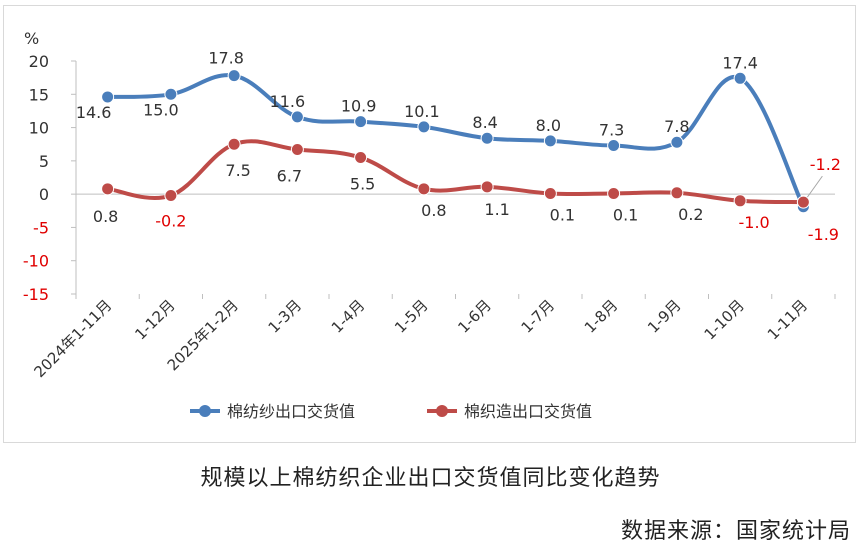  Describe the element at coordinates (664, 316) in the screenshot. I see `x-tick-label: 1-9月` at that location.